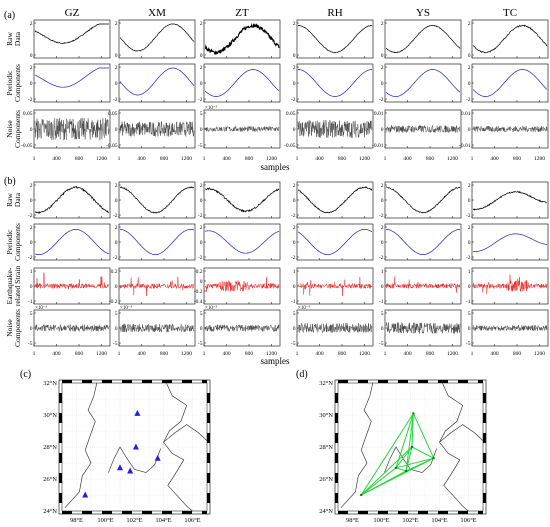 Image resolution: width=550 pixels, height=527 pixels. What do you see at coordinates (17, 199) in the screenshot?
I see `row-label-line: Data` at bounding box center [17, 199].